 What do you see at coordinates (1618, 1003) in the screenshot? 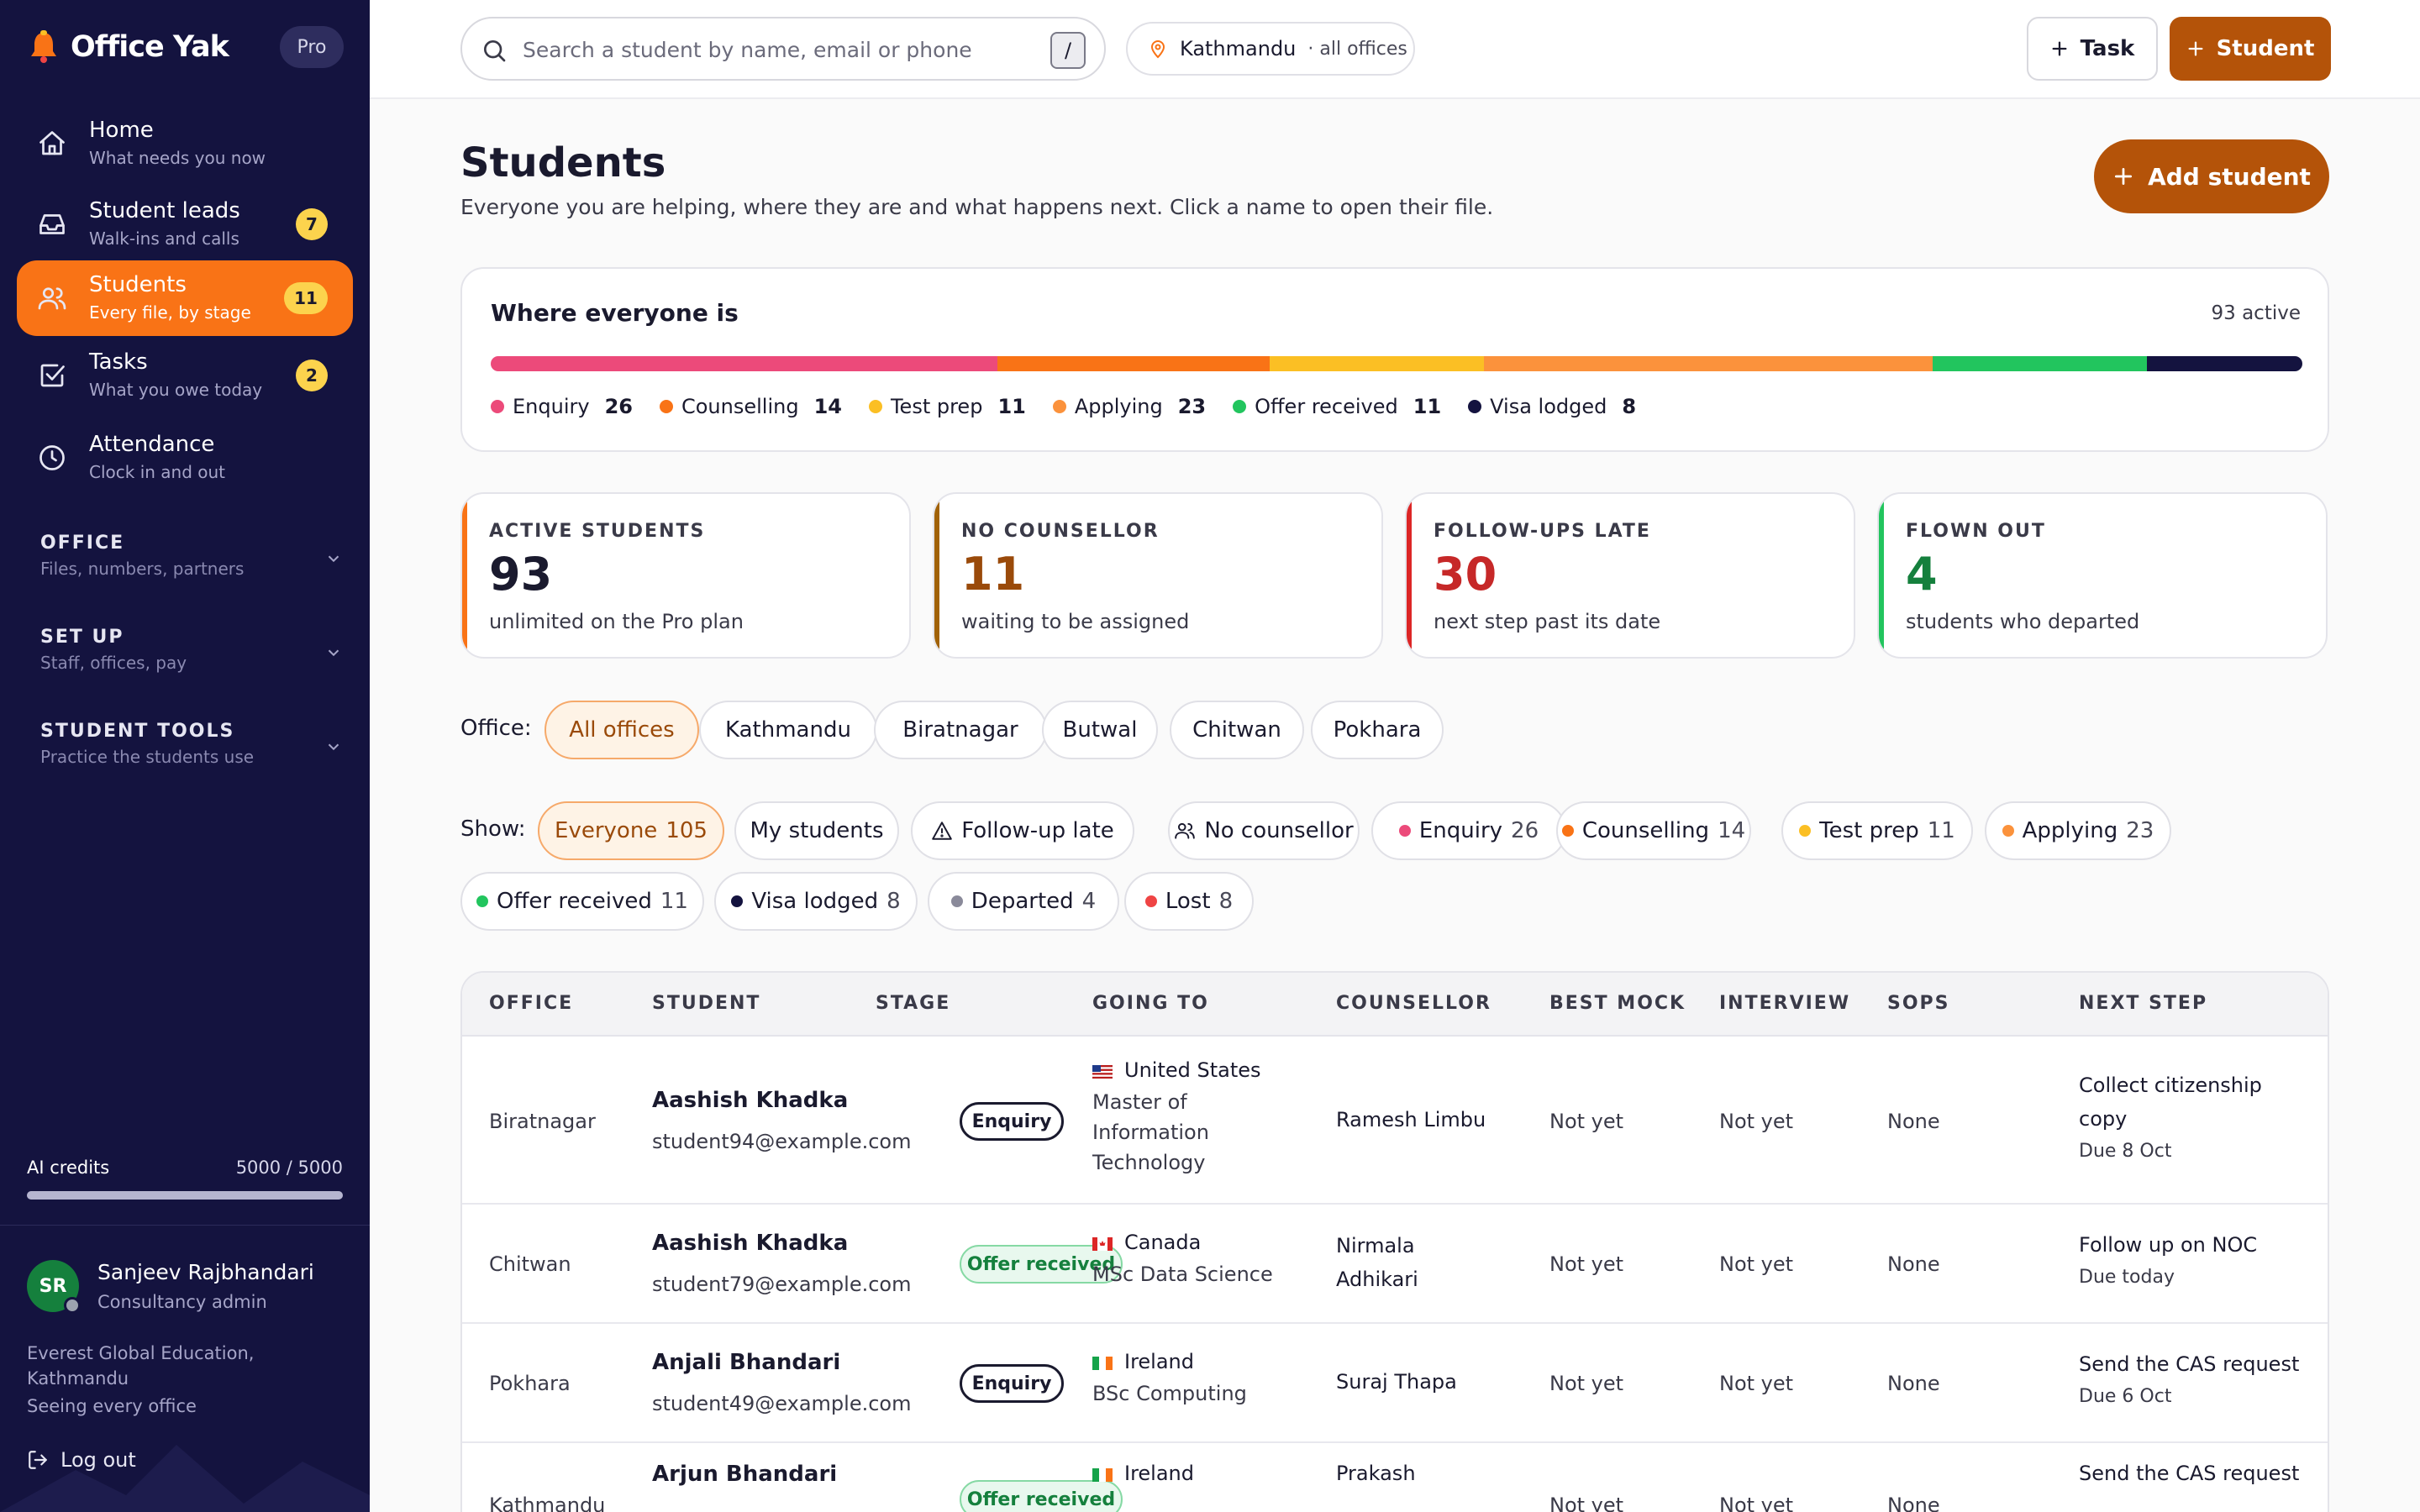
I see `column-header-best-mock: BEST MOCK` at bounding box center [1618, 1003].